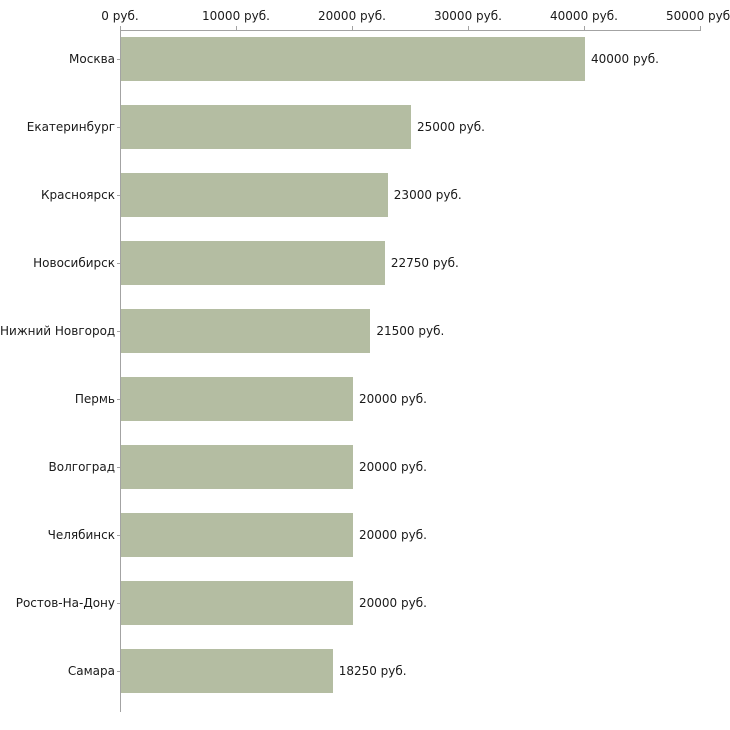 The width and height of the screenshot is (730, 730). I want to click on value-label: 23000 руб., so click(427, 195).